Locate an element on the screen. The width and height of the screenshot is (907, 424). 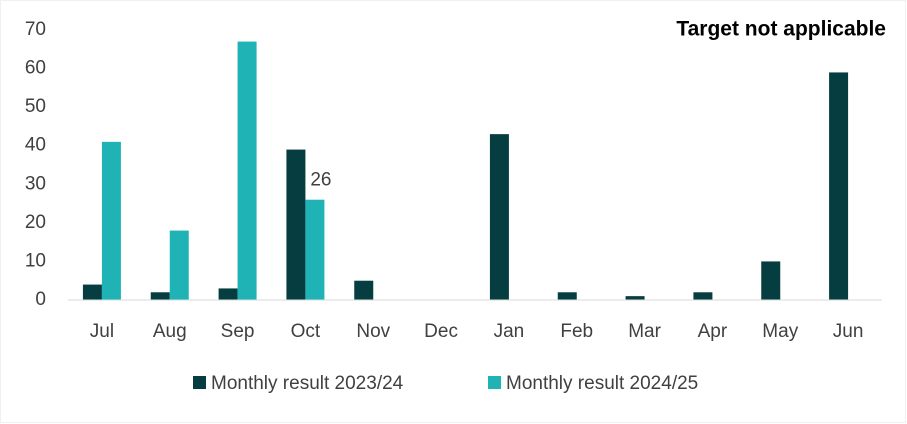
y-tick-label: 40 is located at coordinates (35, 145).